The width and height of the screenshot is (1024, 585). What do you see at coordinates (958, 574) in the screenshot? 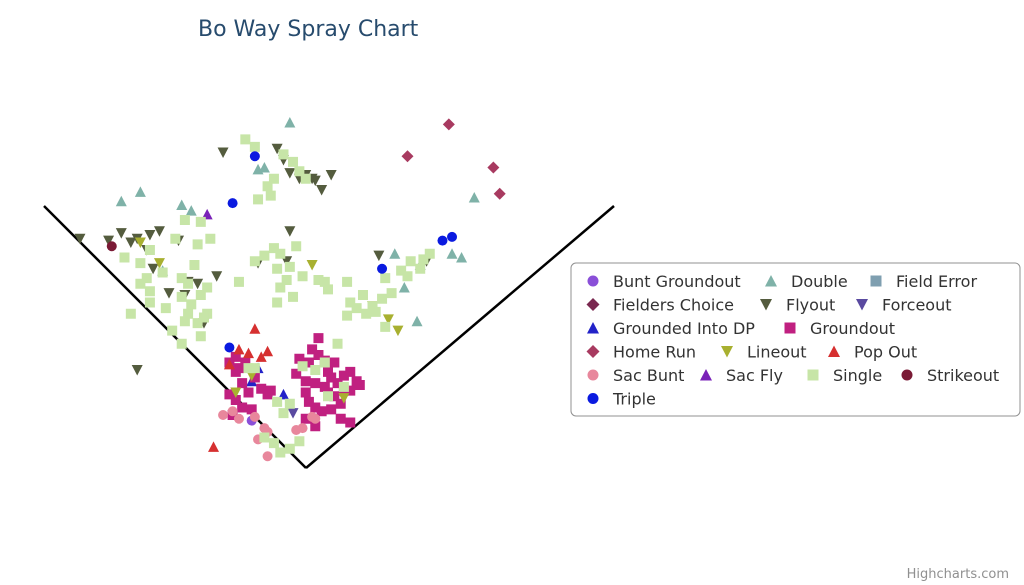
I see `credits-label: Highcharts.com` at bounding box center [958, 574].